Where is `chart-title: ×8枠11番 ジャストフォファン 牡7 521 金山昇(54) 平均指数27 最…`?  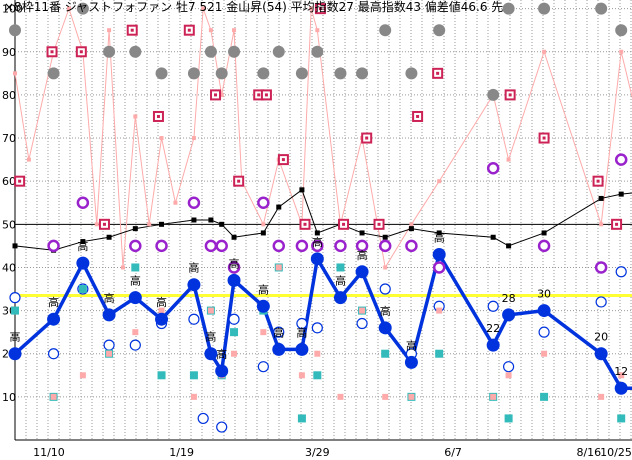 chart-title: ×8枠11番 ジャストフォファン 牡7 521 金山昇(54) 平均指数27 最… is located at coordinates (253, 7).